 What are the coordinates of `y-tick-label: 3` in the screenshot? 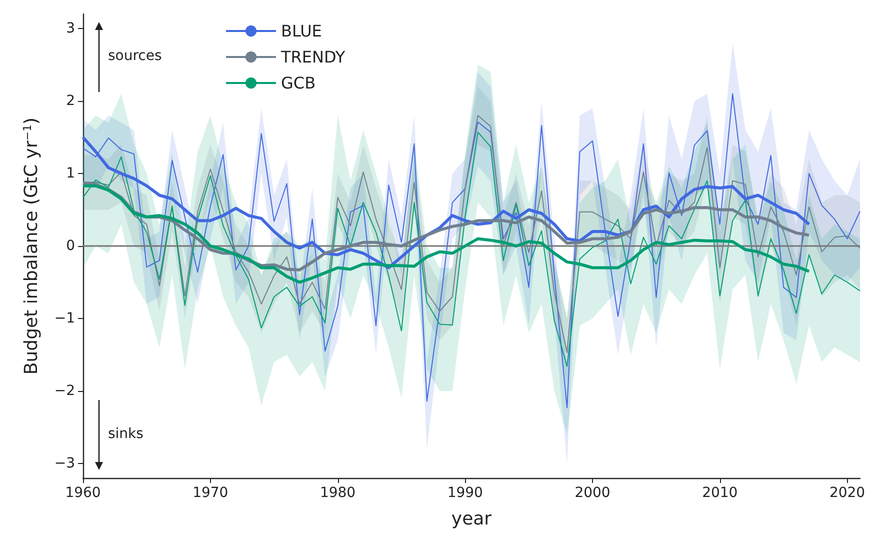 It's located at (70, 28).